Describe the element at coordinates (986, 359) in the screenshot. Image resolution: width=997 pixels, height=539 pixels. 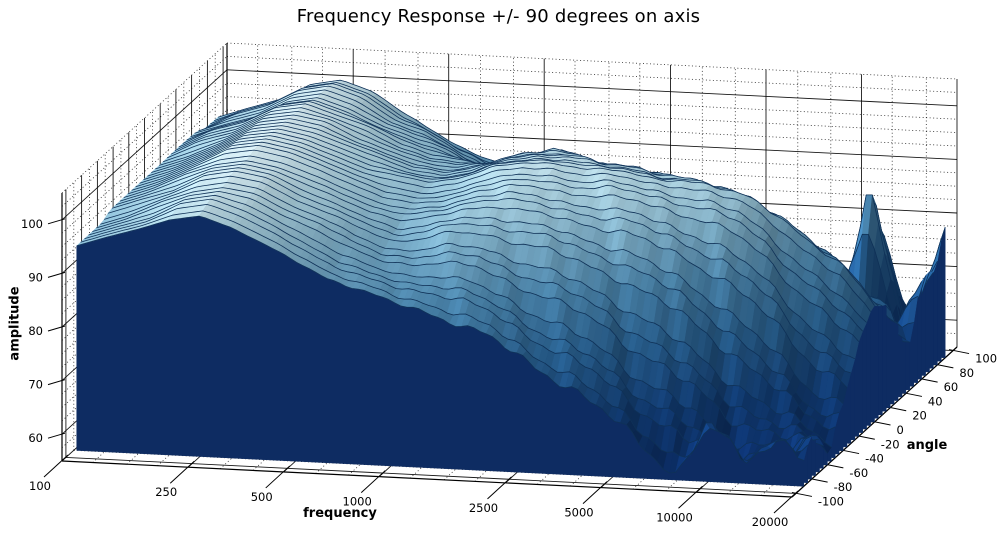
I see `y-tick-label: 100` at that location.